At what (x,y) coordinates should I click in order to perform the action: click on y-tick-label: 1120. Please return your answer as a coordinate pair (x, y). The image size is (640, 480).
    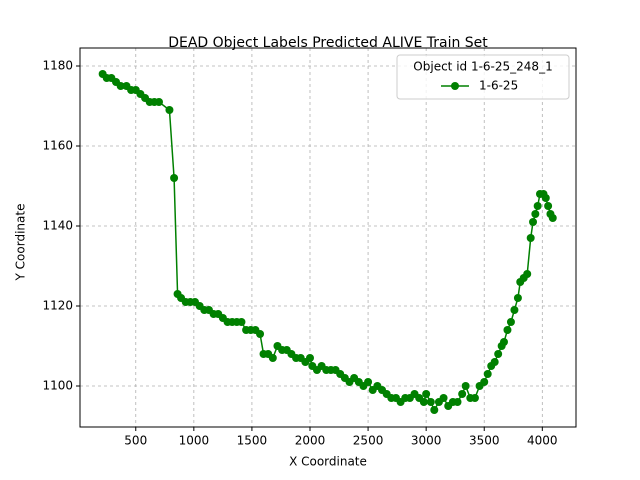
    Looking at the image, I should click on (57, 306).